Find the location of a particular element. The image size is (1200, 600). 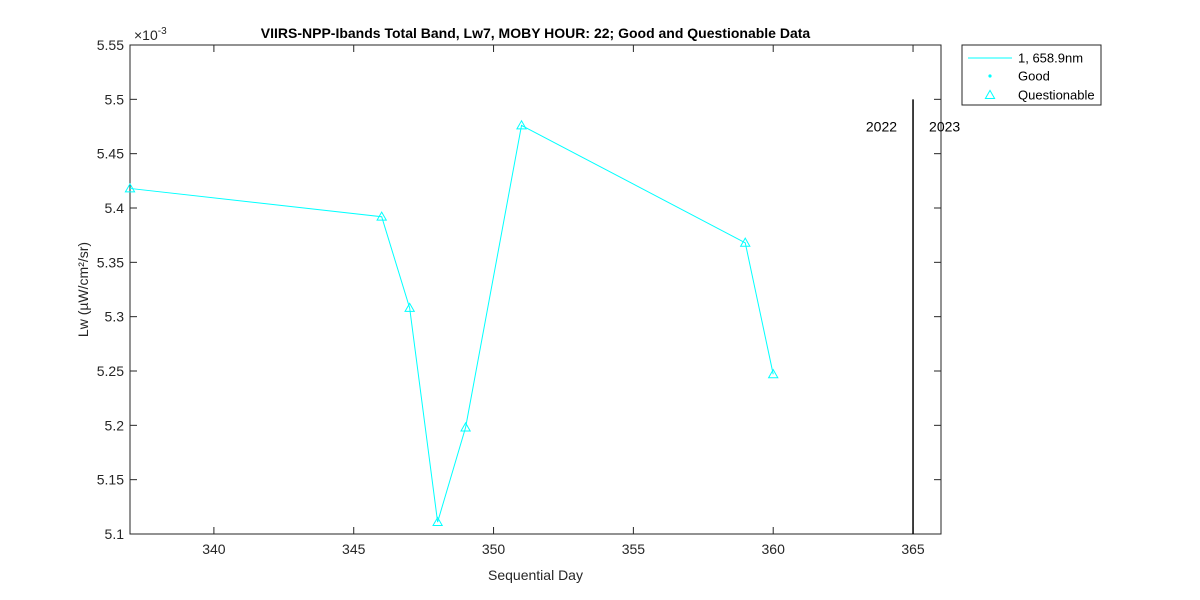

legend-box is located at coordinates (1031, 75).